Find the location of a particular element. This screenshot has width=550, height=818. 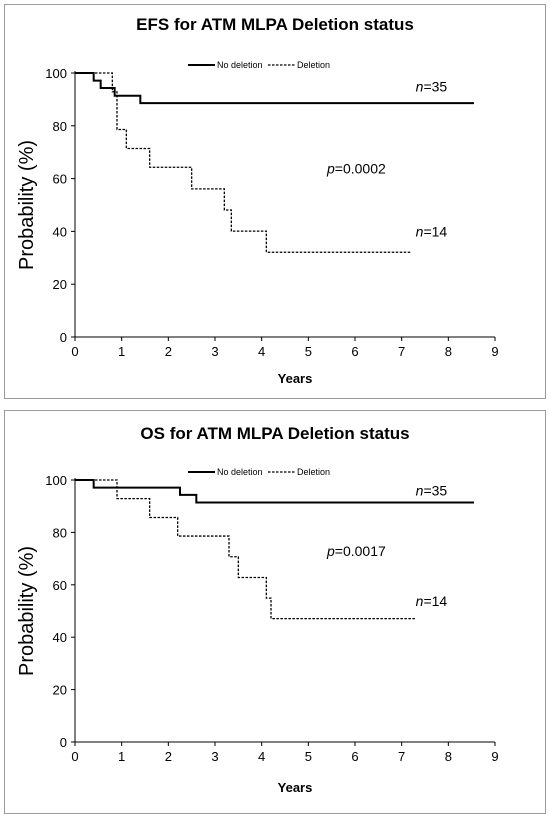

chart-title: EFS for ATM MLPA Deletion status is located at coordinates (275, 24).